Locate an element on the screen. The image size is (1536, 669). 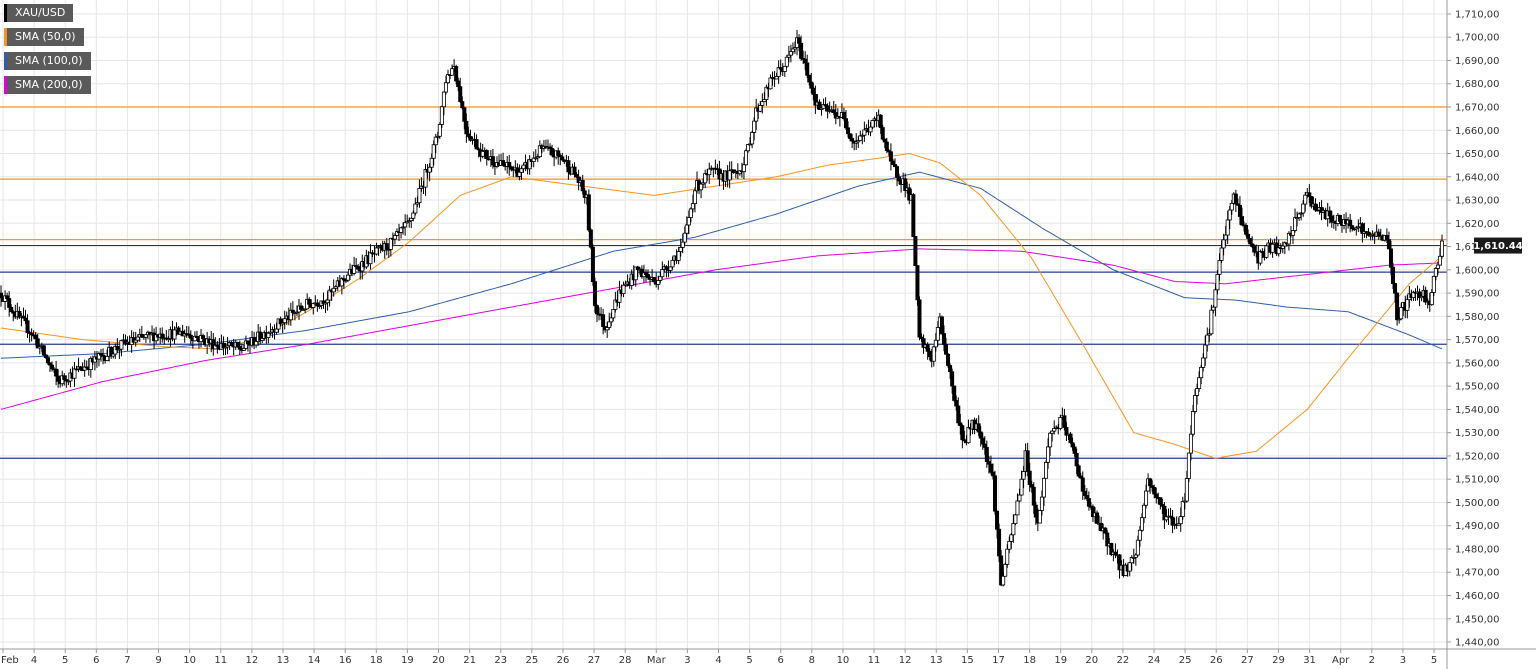
x-tick-label: 2 is located at coordinates (1372, 660).